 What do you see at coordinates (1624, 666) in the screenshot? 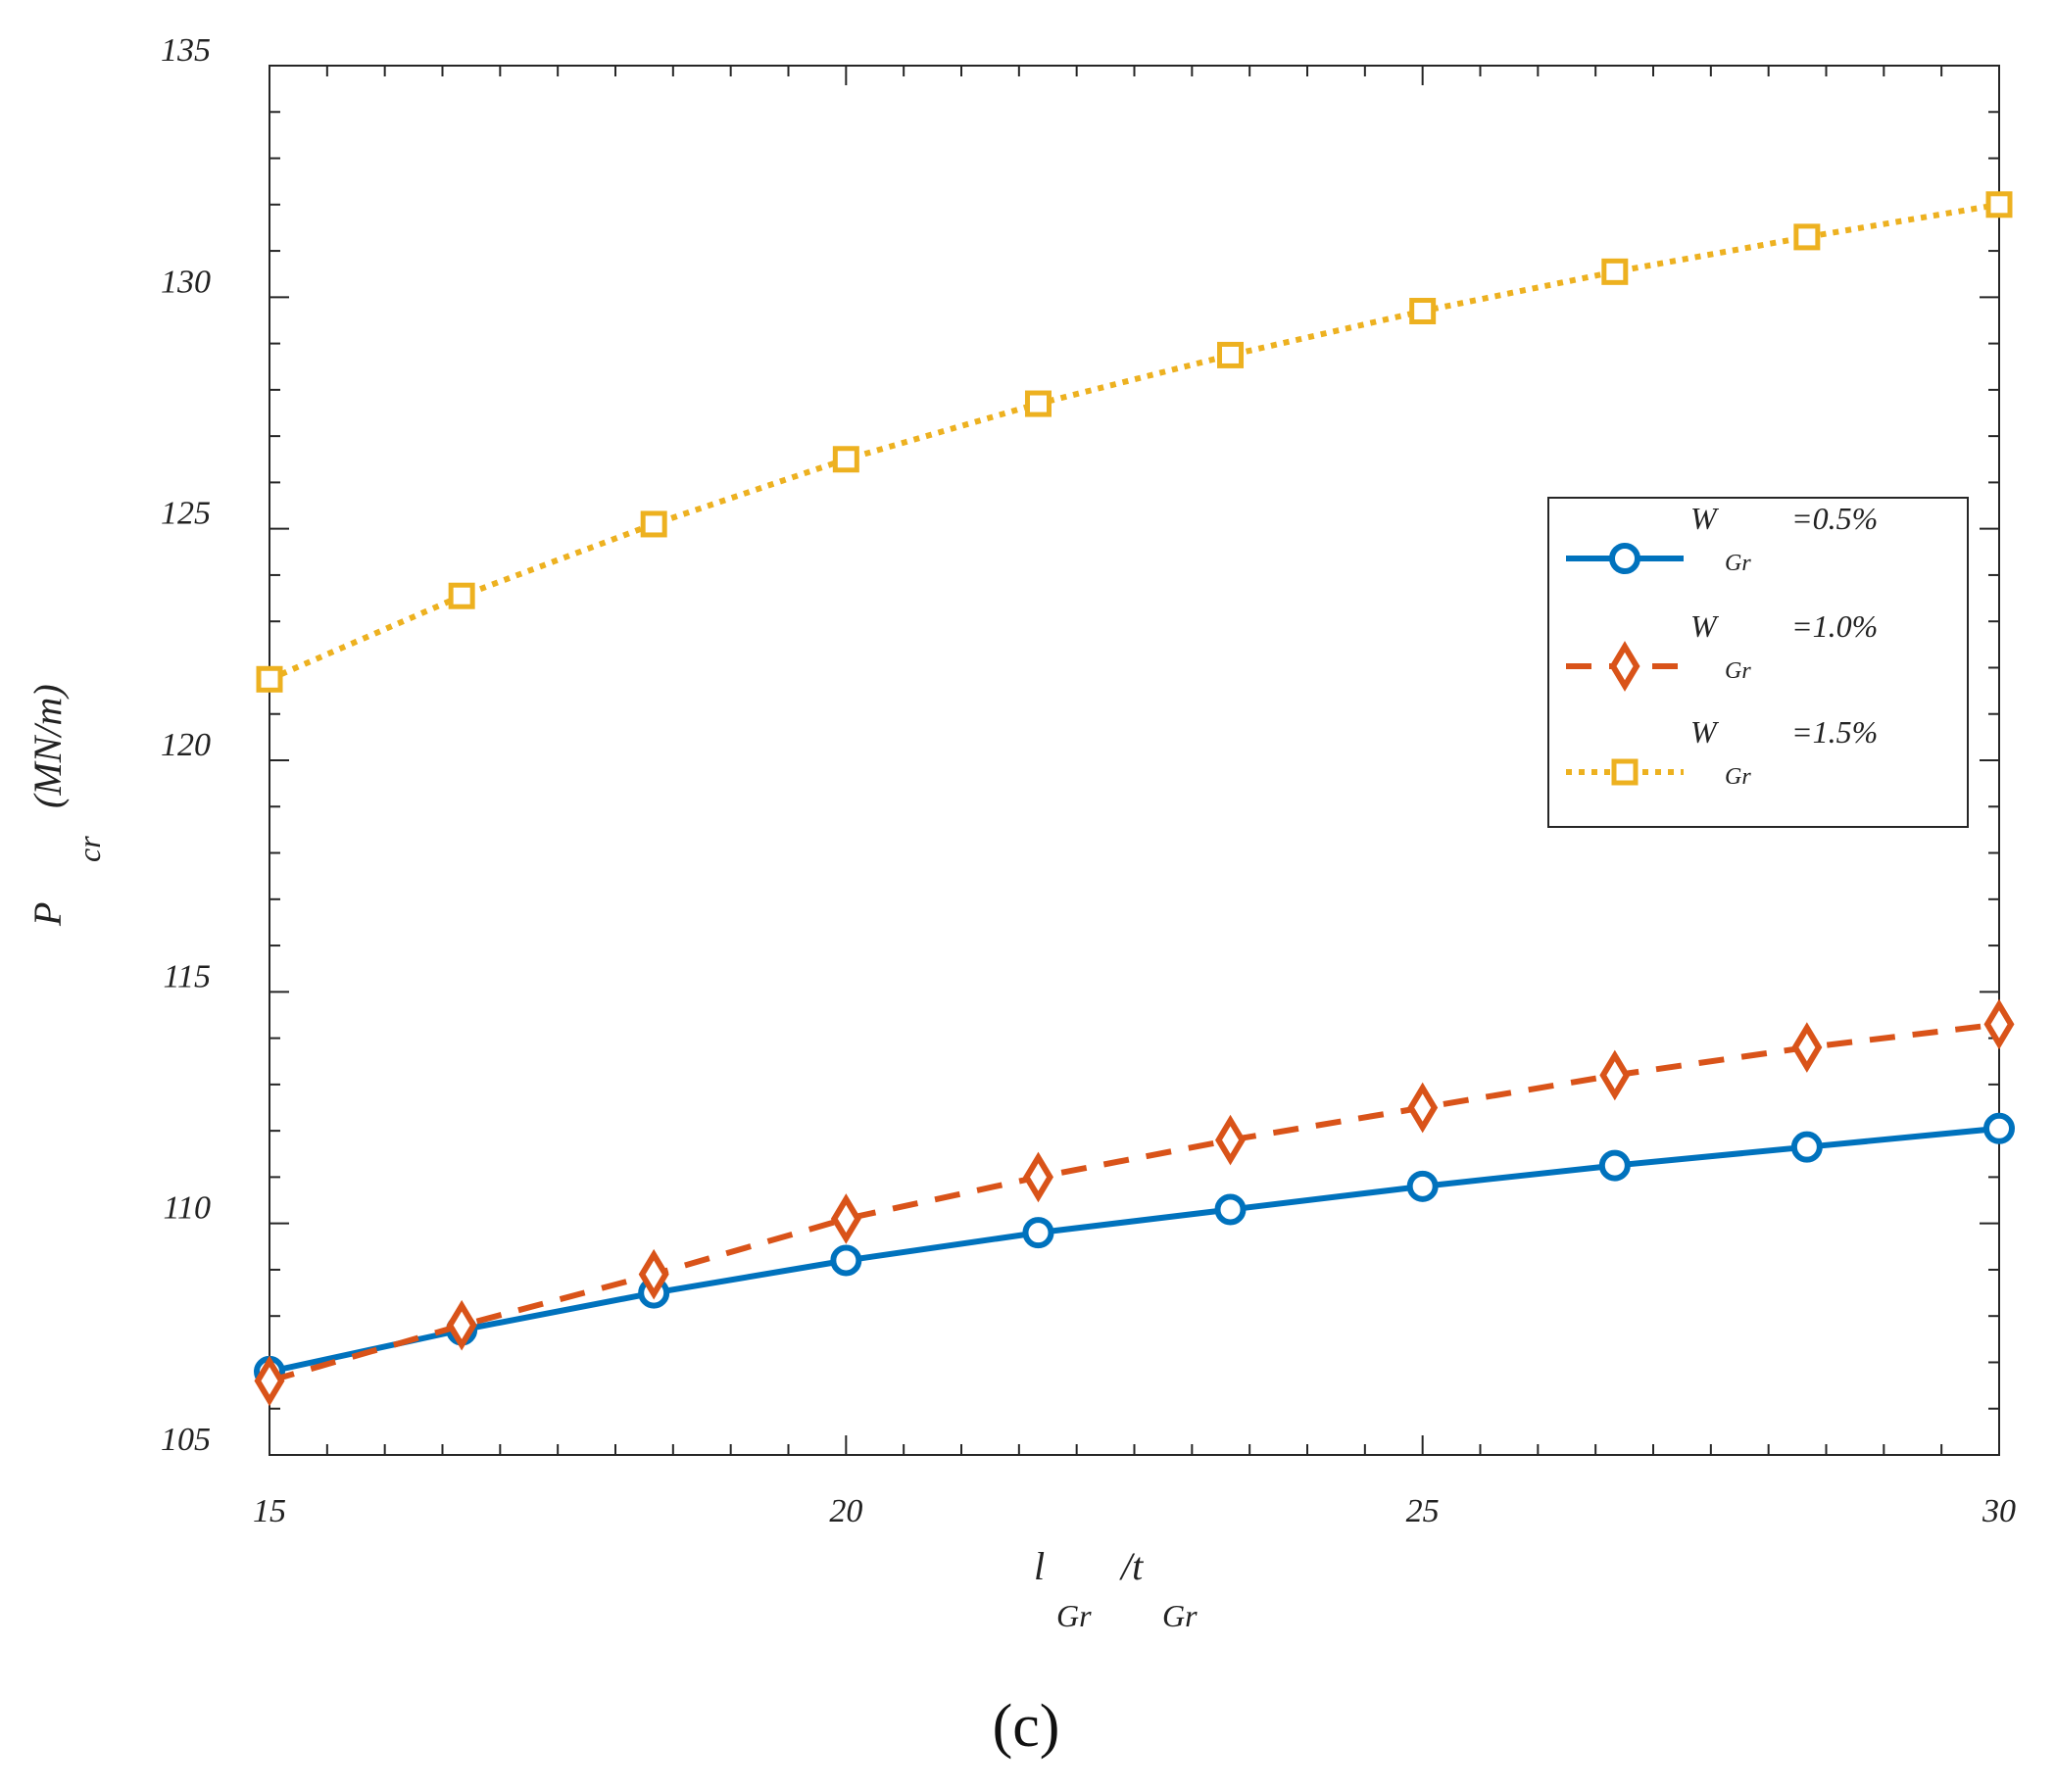
I see `legend-marker-diamond` at bounding box center [1624, 666].